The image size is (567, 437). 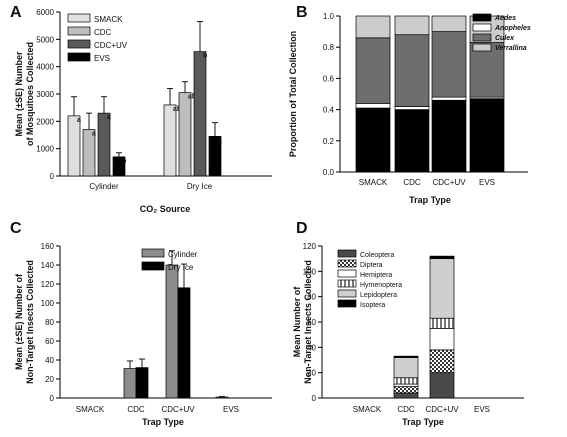 I want to click on legend-label: Anopheles, so click(x=512, y=28).